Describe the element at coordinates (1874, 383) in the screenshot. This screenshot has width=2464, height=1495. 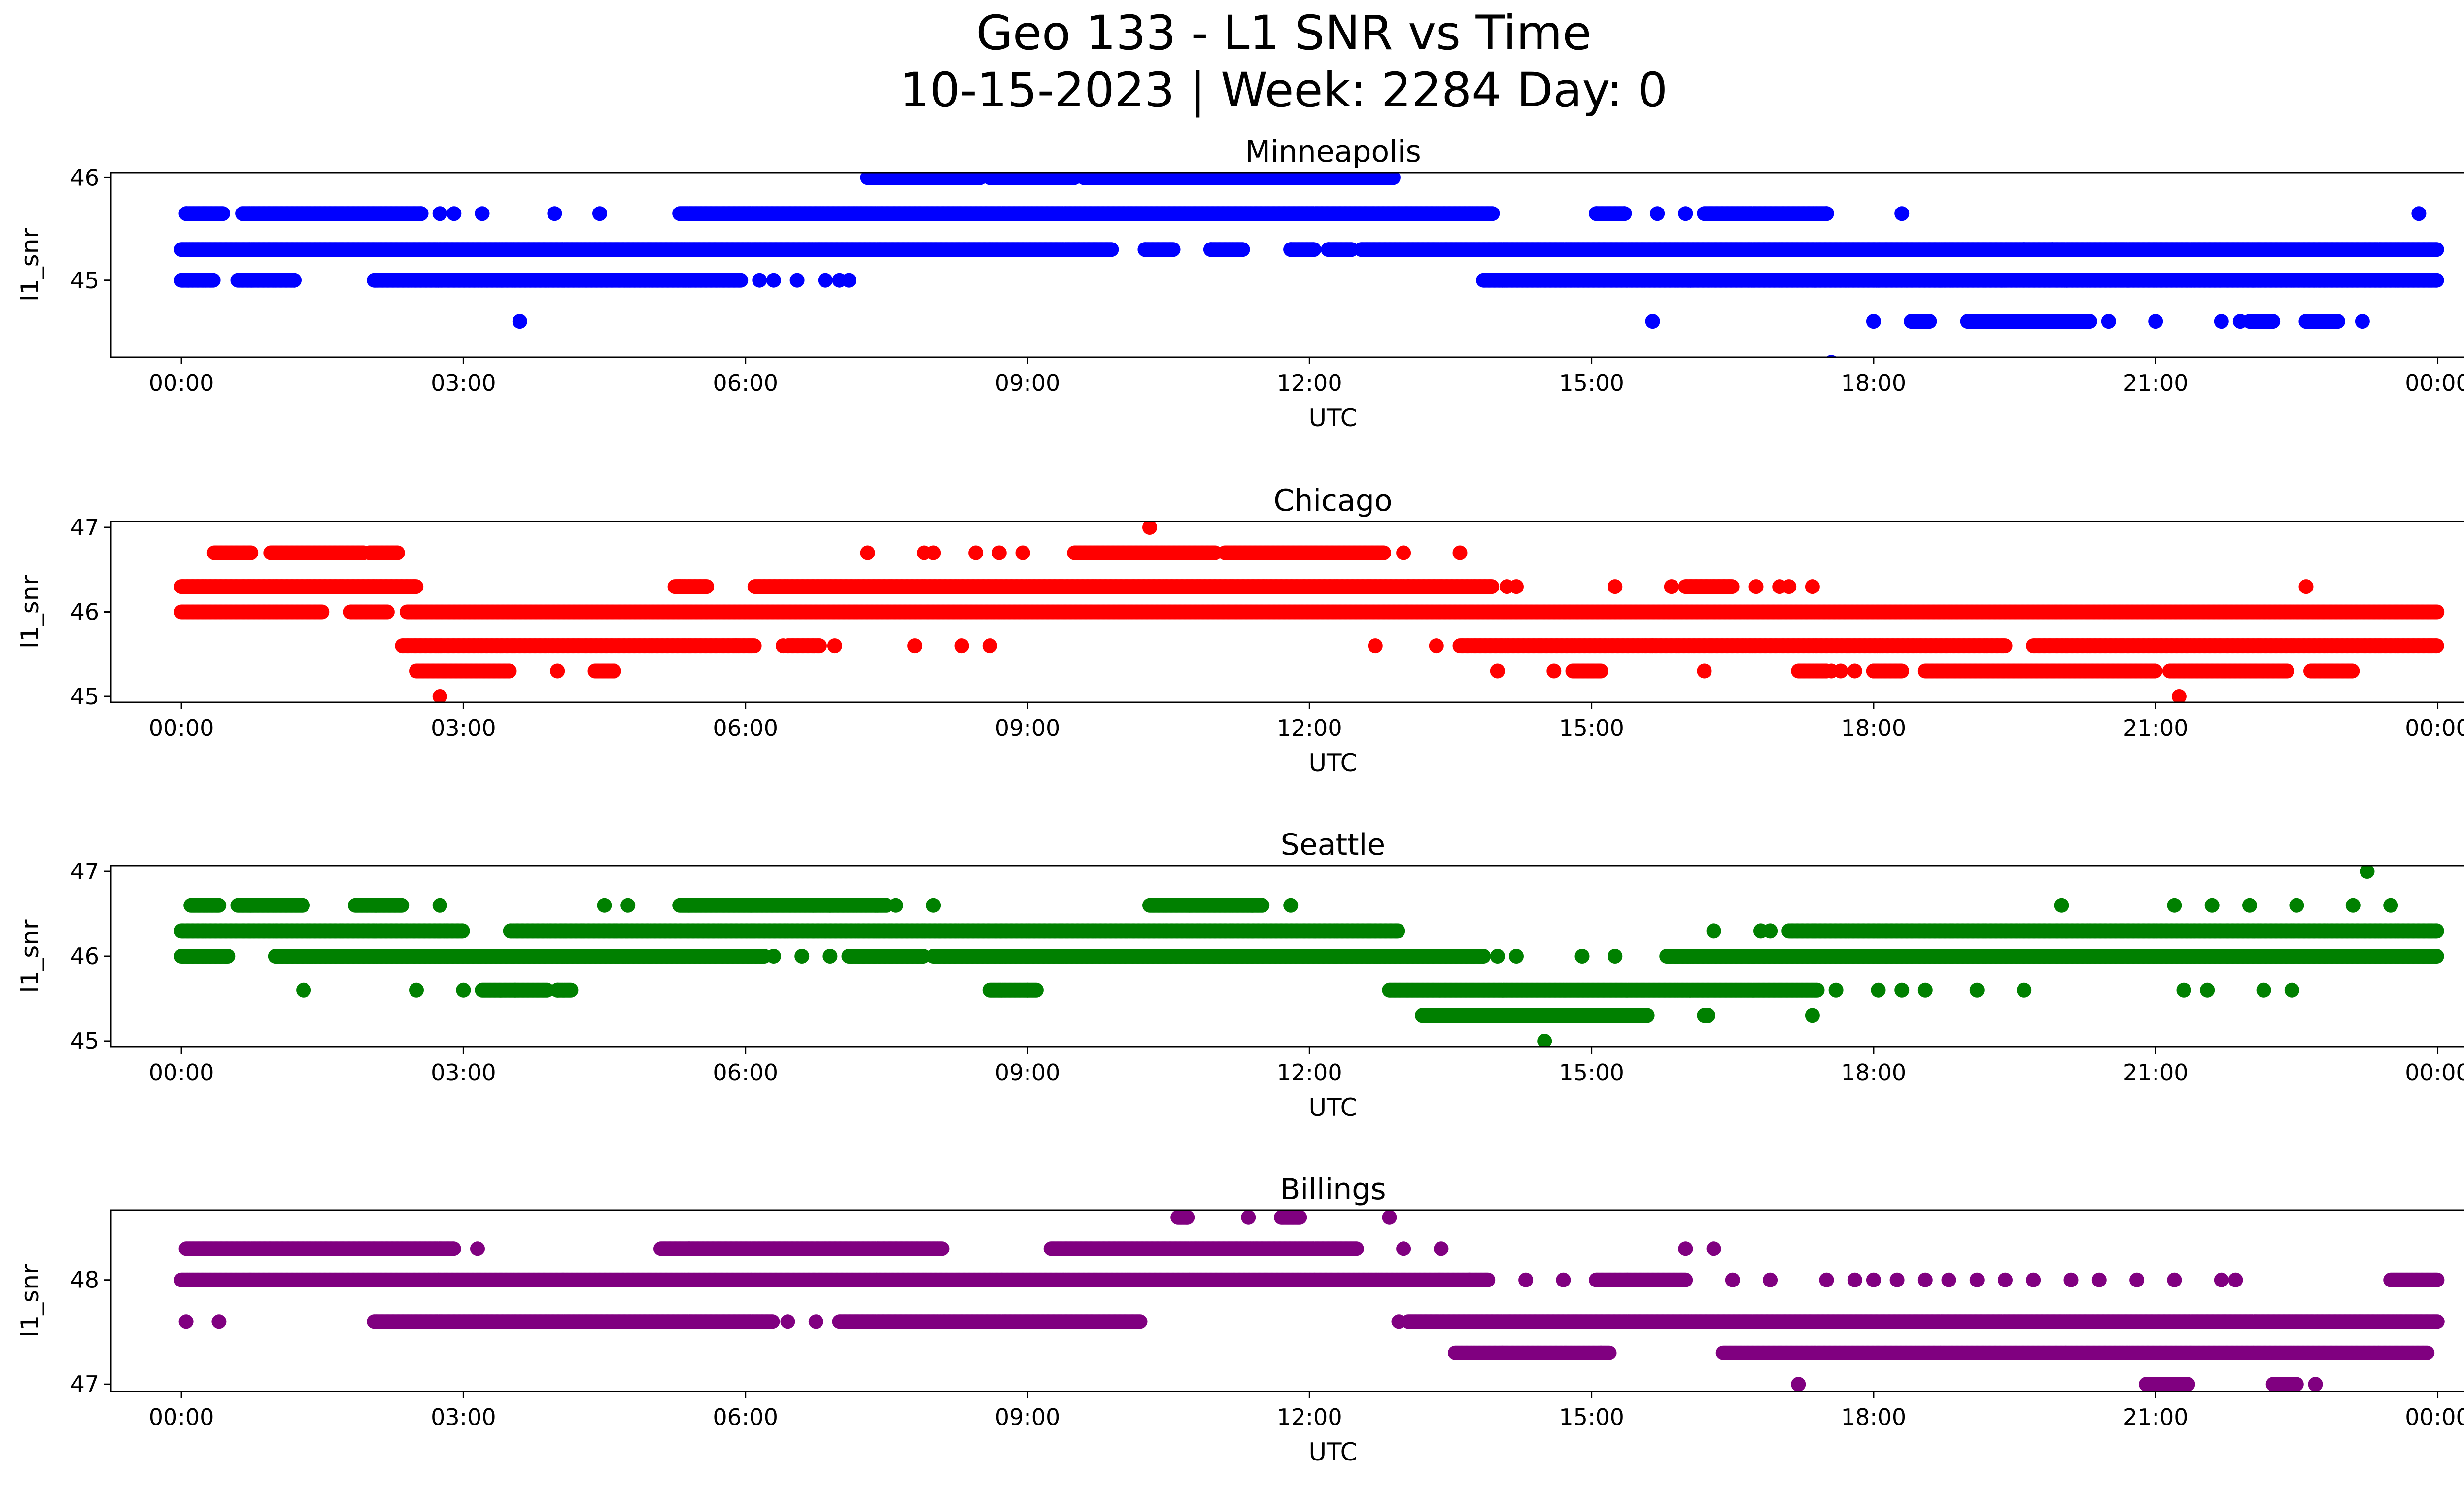
I see `x-tick-label: 18:00` at that location.